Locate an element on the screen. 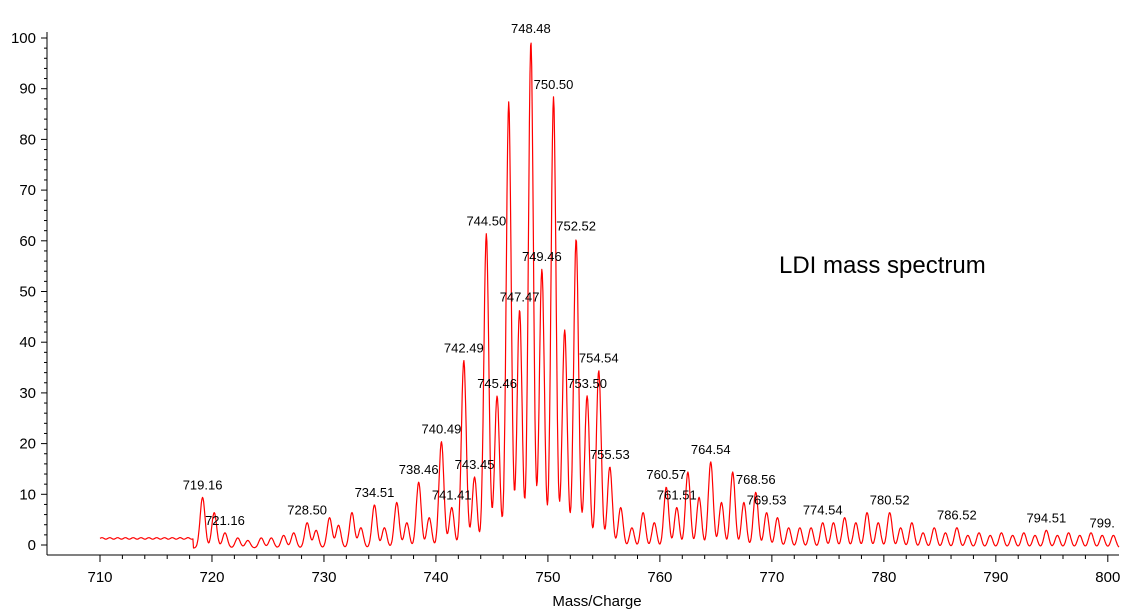 Image resolution: width=1121 pixels, height=611 pixels. x-tick-label: 730 is located at coordinates (323, 577).